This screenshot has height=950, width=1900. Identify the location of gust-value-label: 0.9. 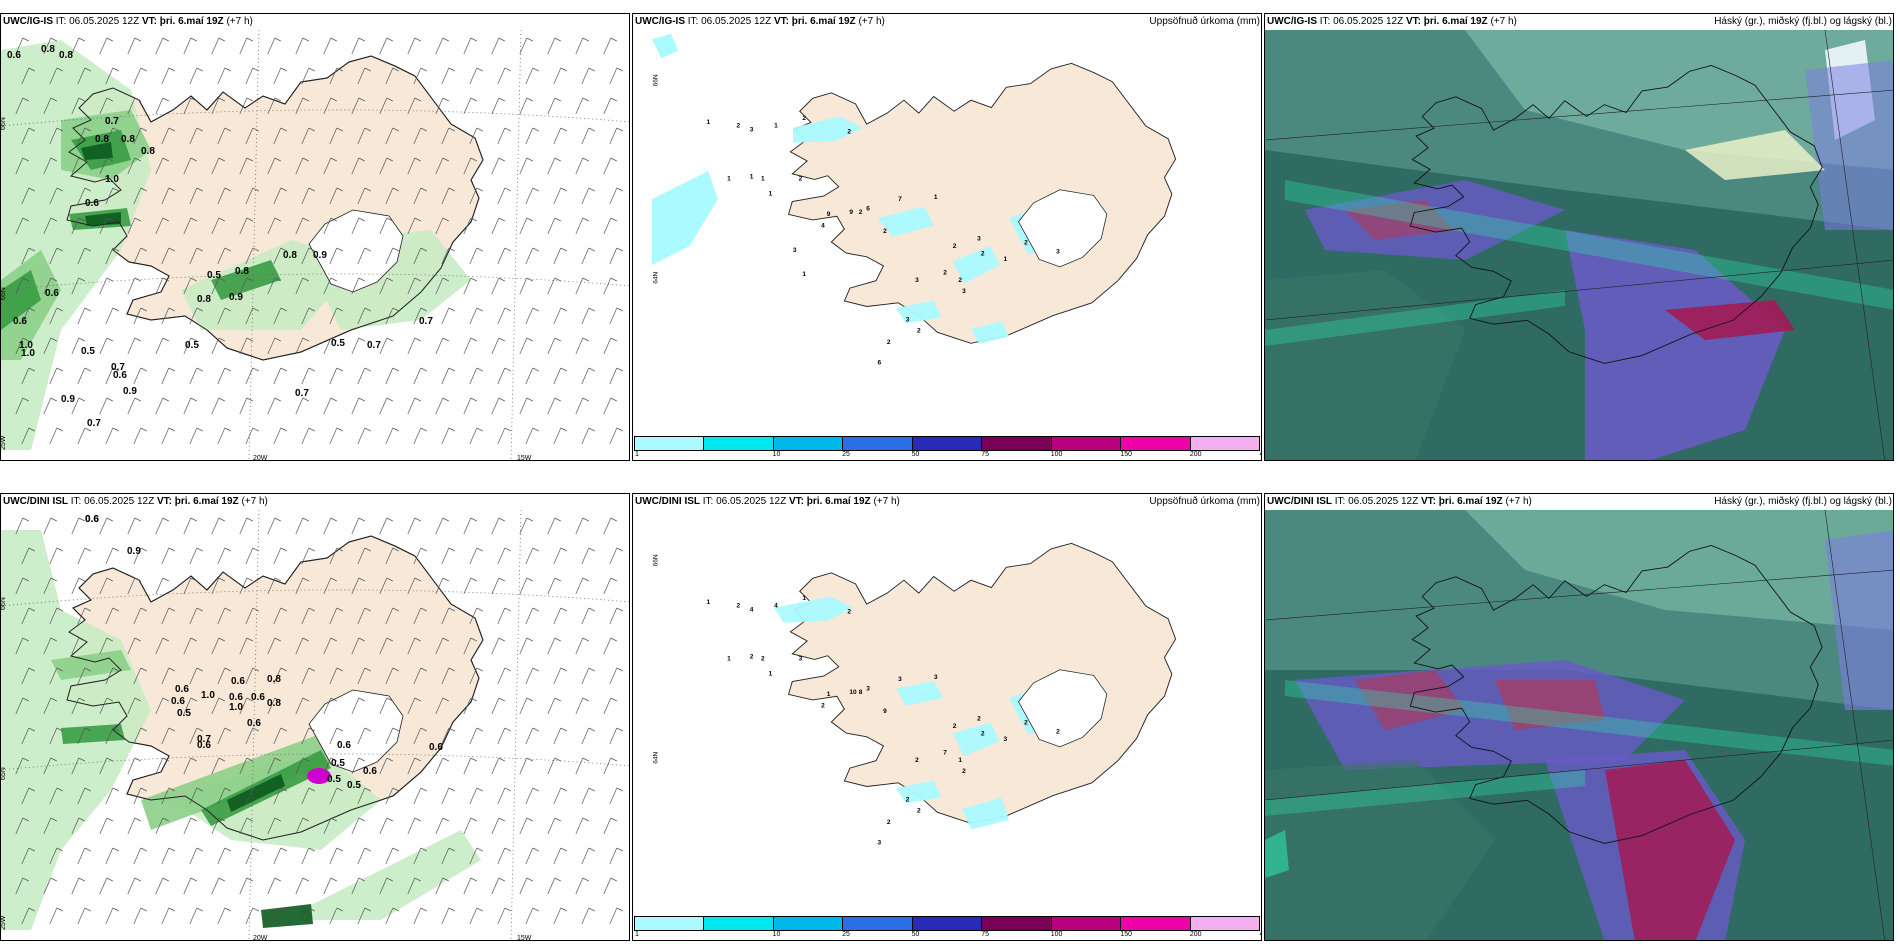
(134, 551).